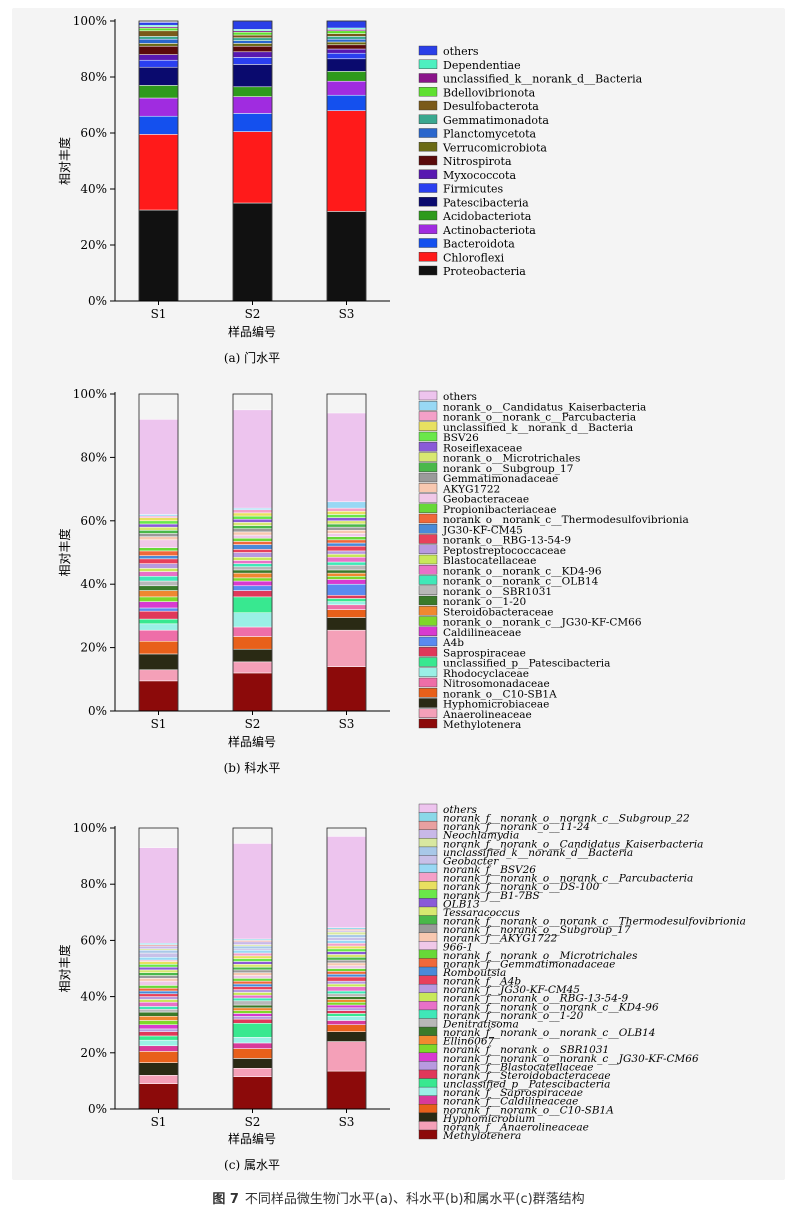 Image resolution: width=797 pixels, height=1222 pixels. I want to click on legend-label: norank_f__norank_o__SBR1031, so click(526, 1050).